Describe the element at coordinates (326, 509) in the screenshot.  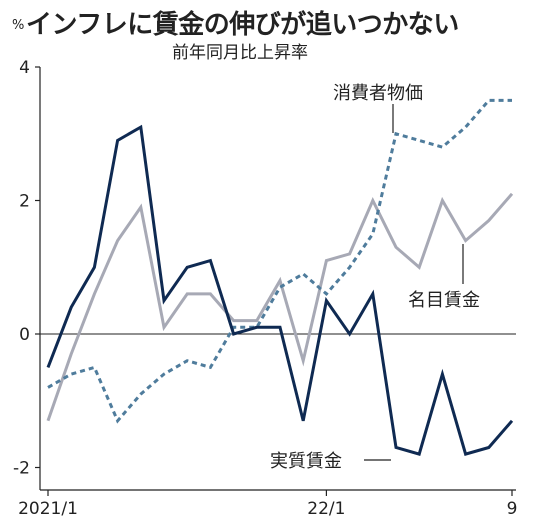
I see `x-tick-label: 22/1` at that location.